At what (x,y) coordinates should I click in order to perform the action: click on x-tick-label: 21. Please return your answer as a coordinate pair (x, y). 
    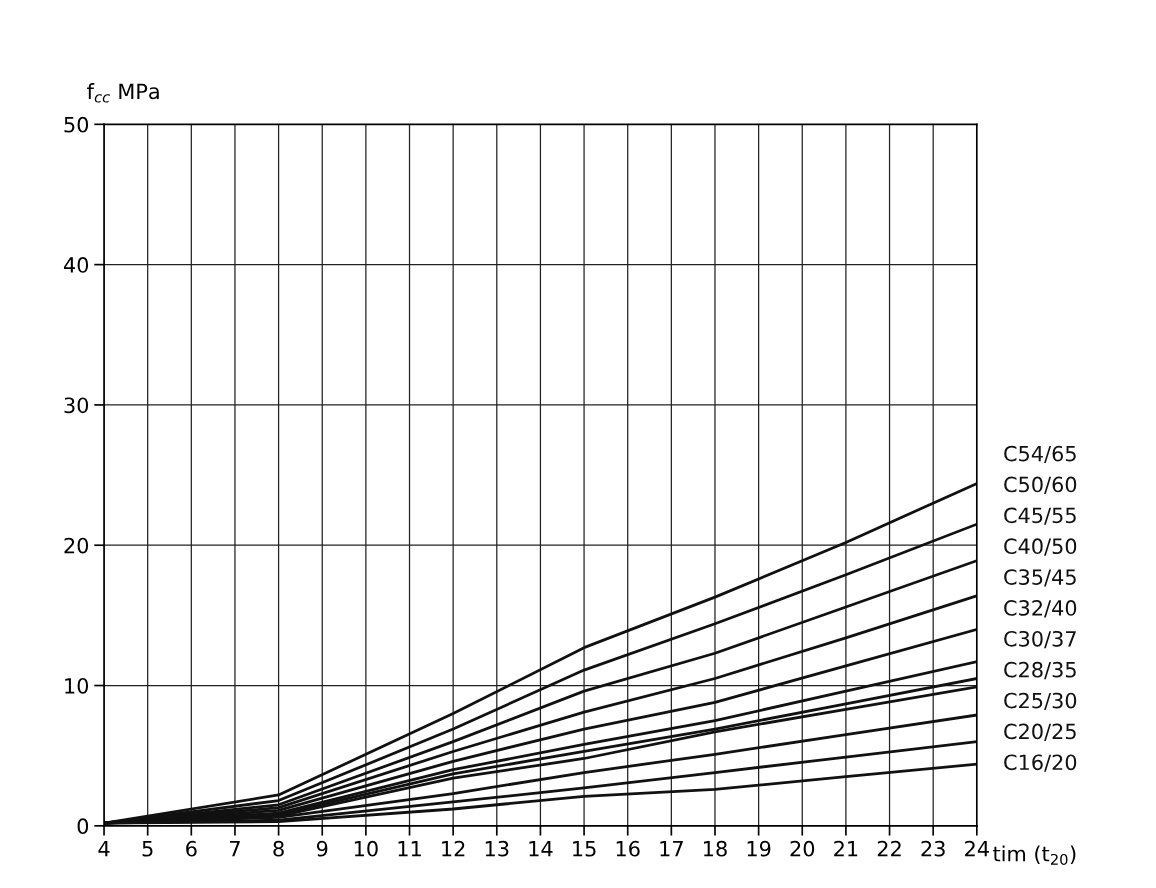
    Looking at the image, I should click on (846, 848).